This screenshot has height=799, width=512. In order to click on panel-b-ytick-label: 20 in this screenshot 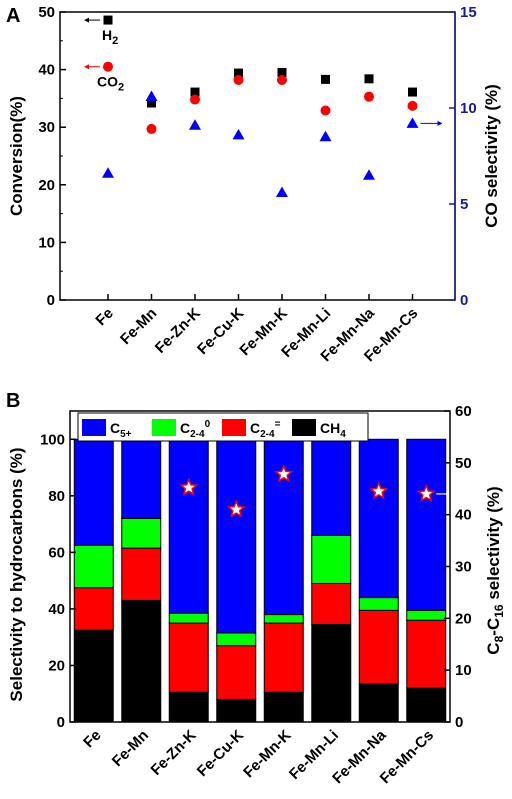, I will do `click(56, 665)`.